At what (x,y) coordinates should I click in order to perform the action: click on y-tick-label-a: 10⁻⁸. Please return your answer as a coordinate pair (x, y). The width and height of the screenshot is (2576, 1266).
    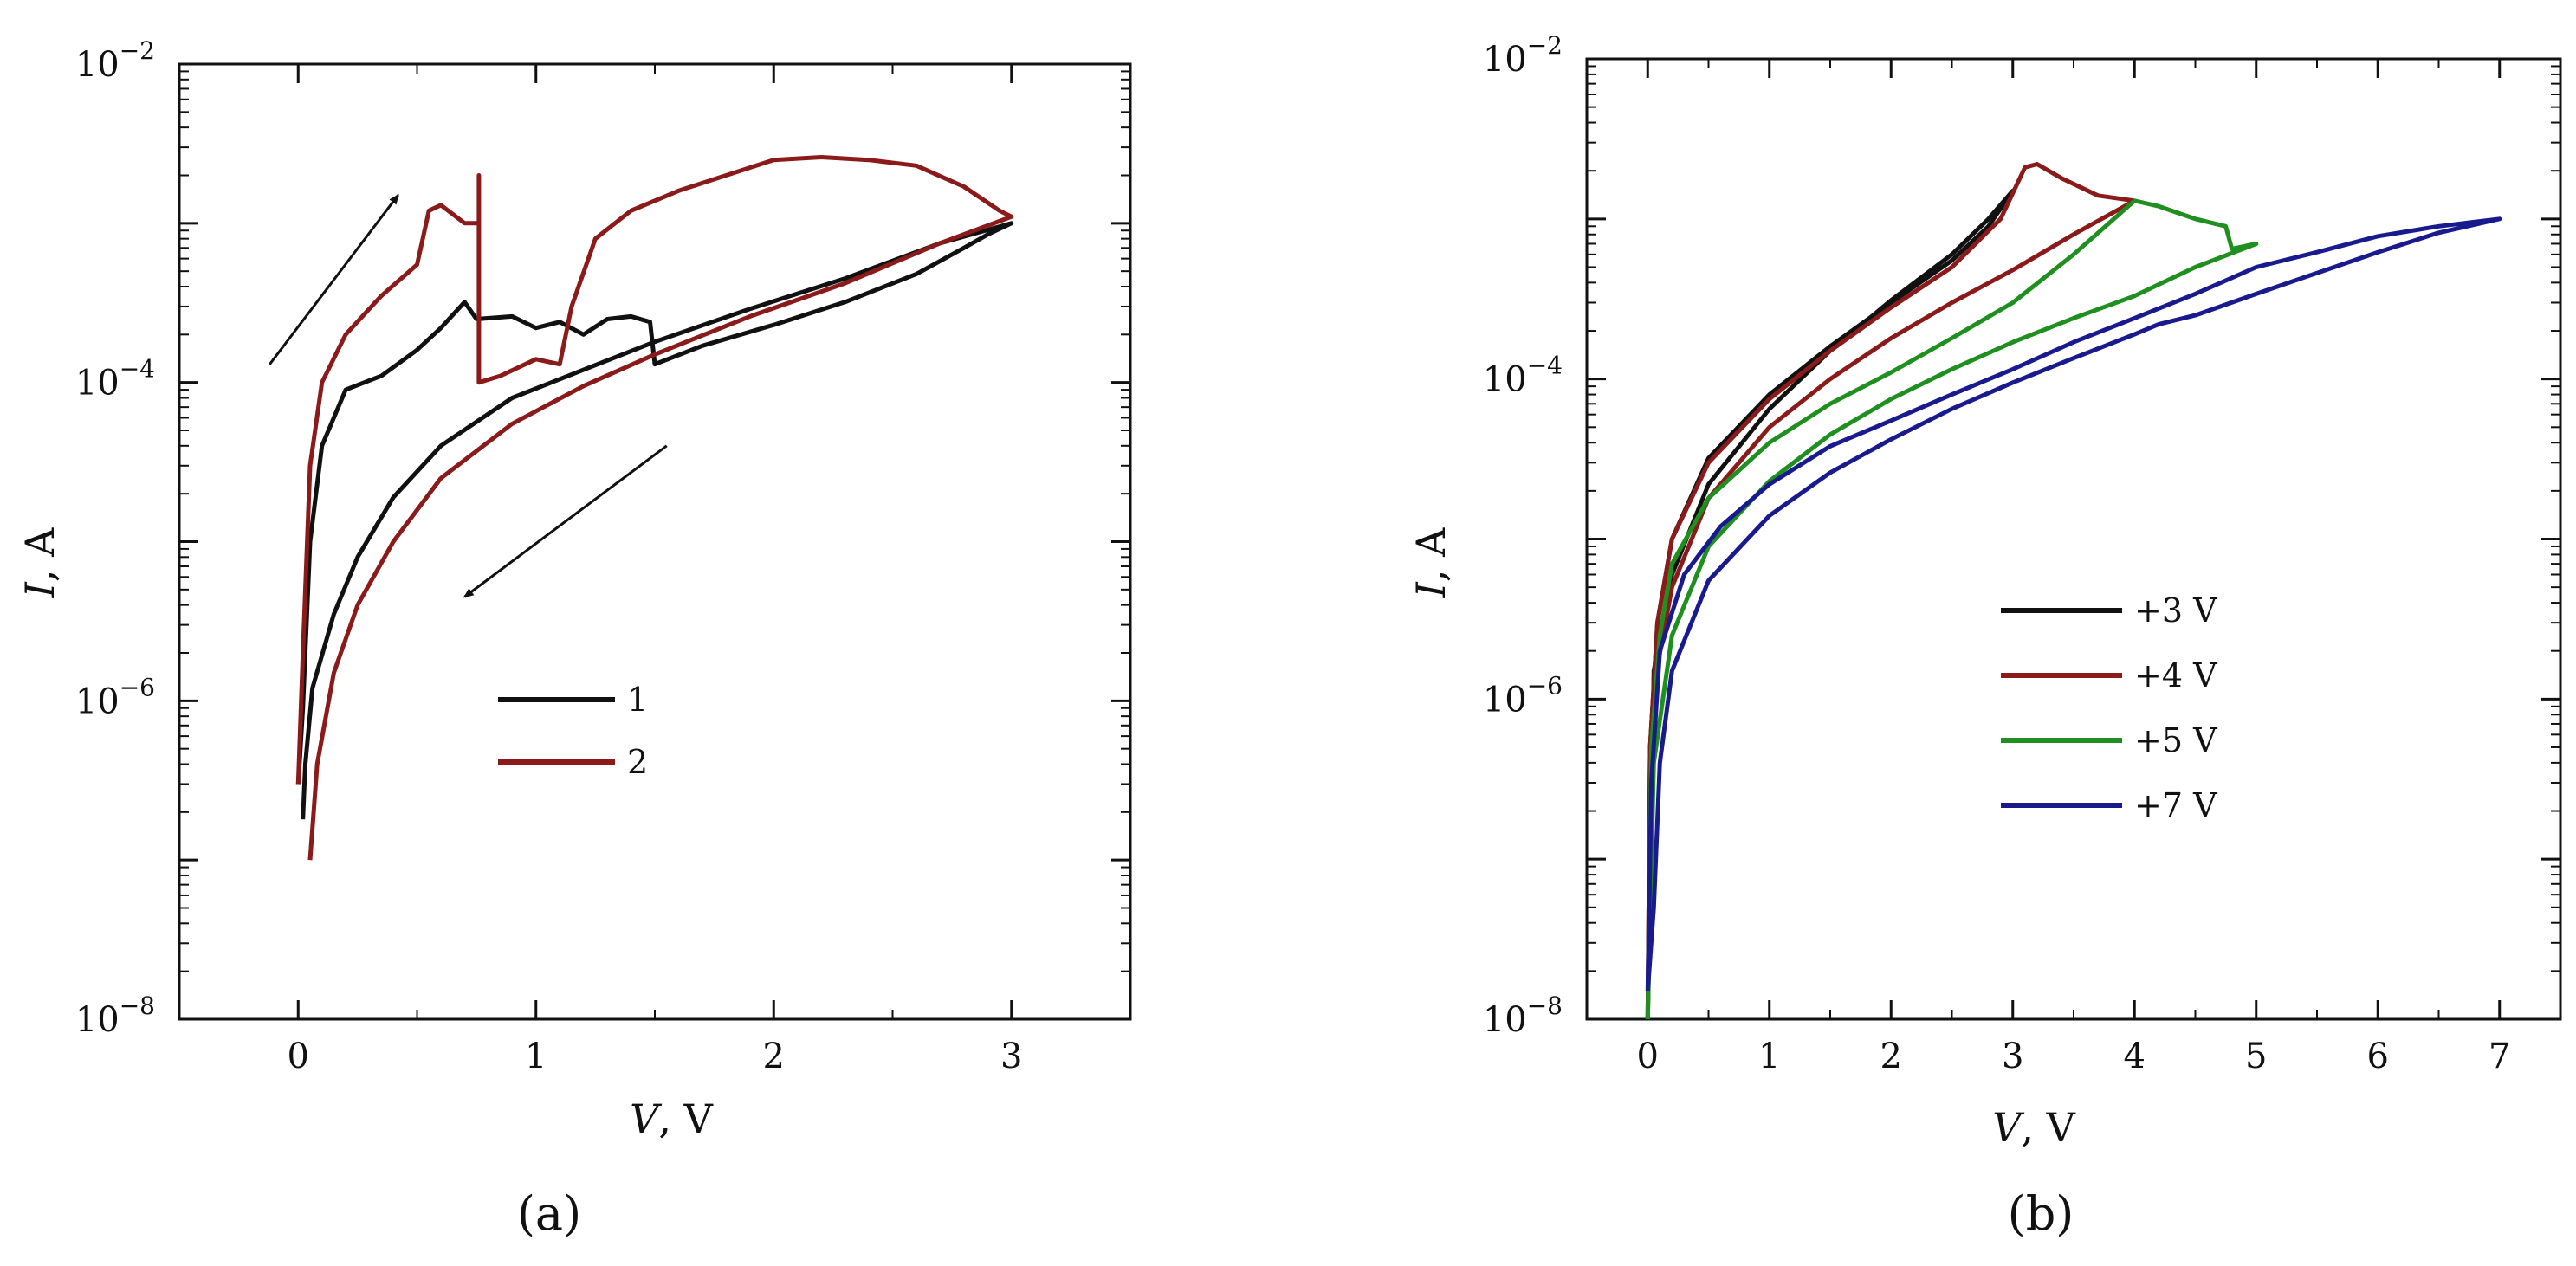
    Looking at the image, I should click on (115, 1015).